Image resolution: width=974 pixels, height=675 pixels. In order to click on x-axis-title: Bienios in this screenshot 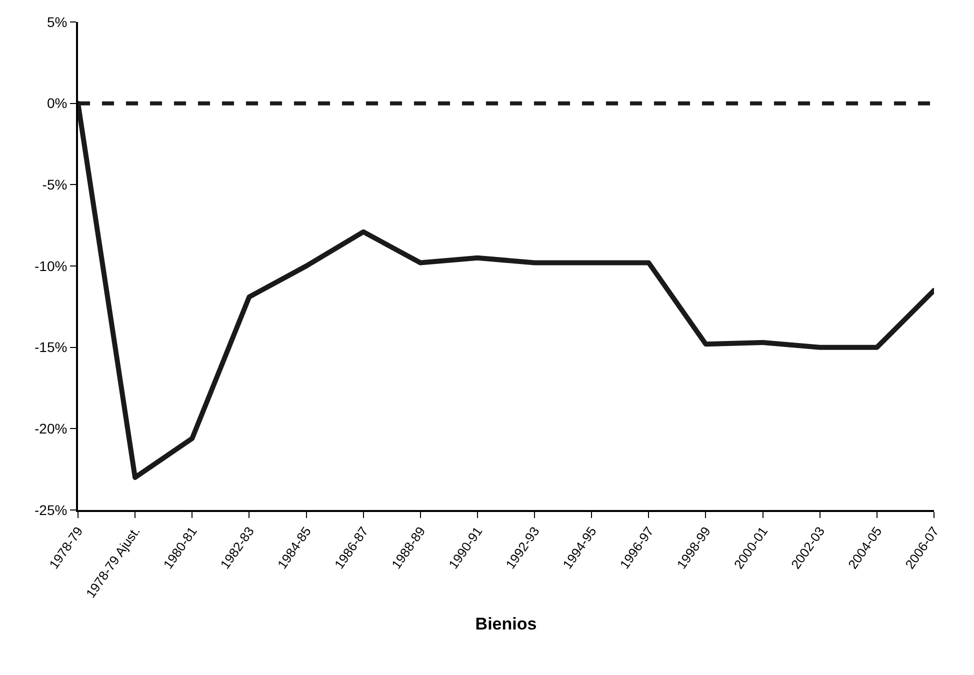, I will do `click(506, 624)`.